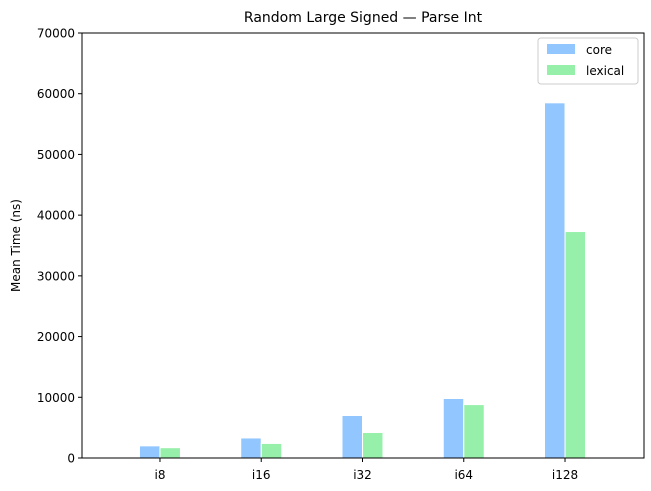 The height and width of the screenshot is (491, 651). I want to click on y-tick-label: 40000, so click(56, 216).